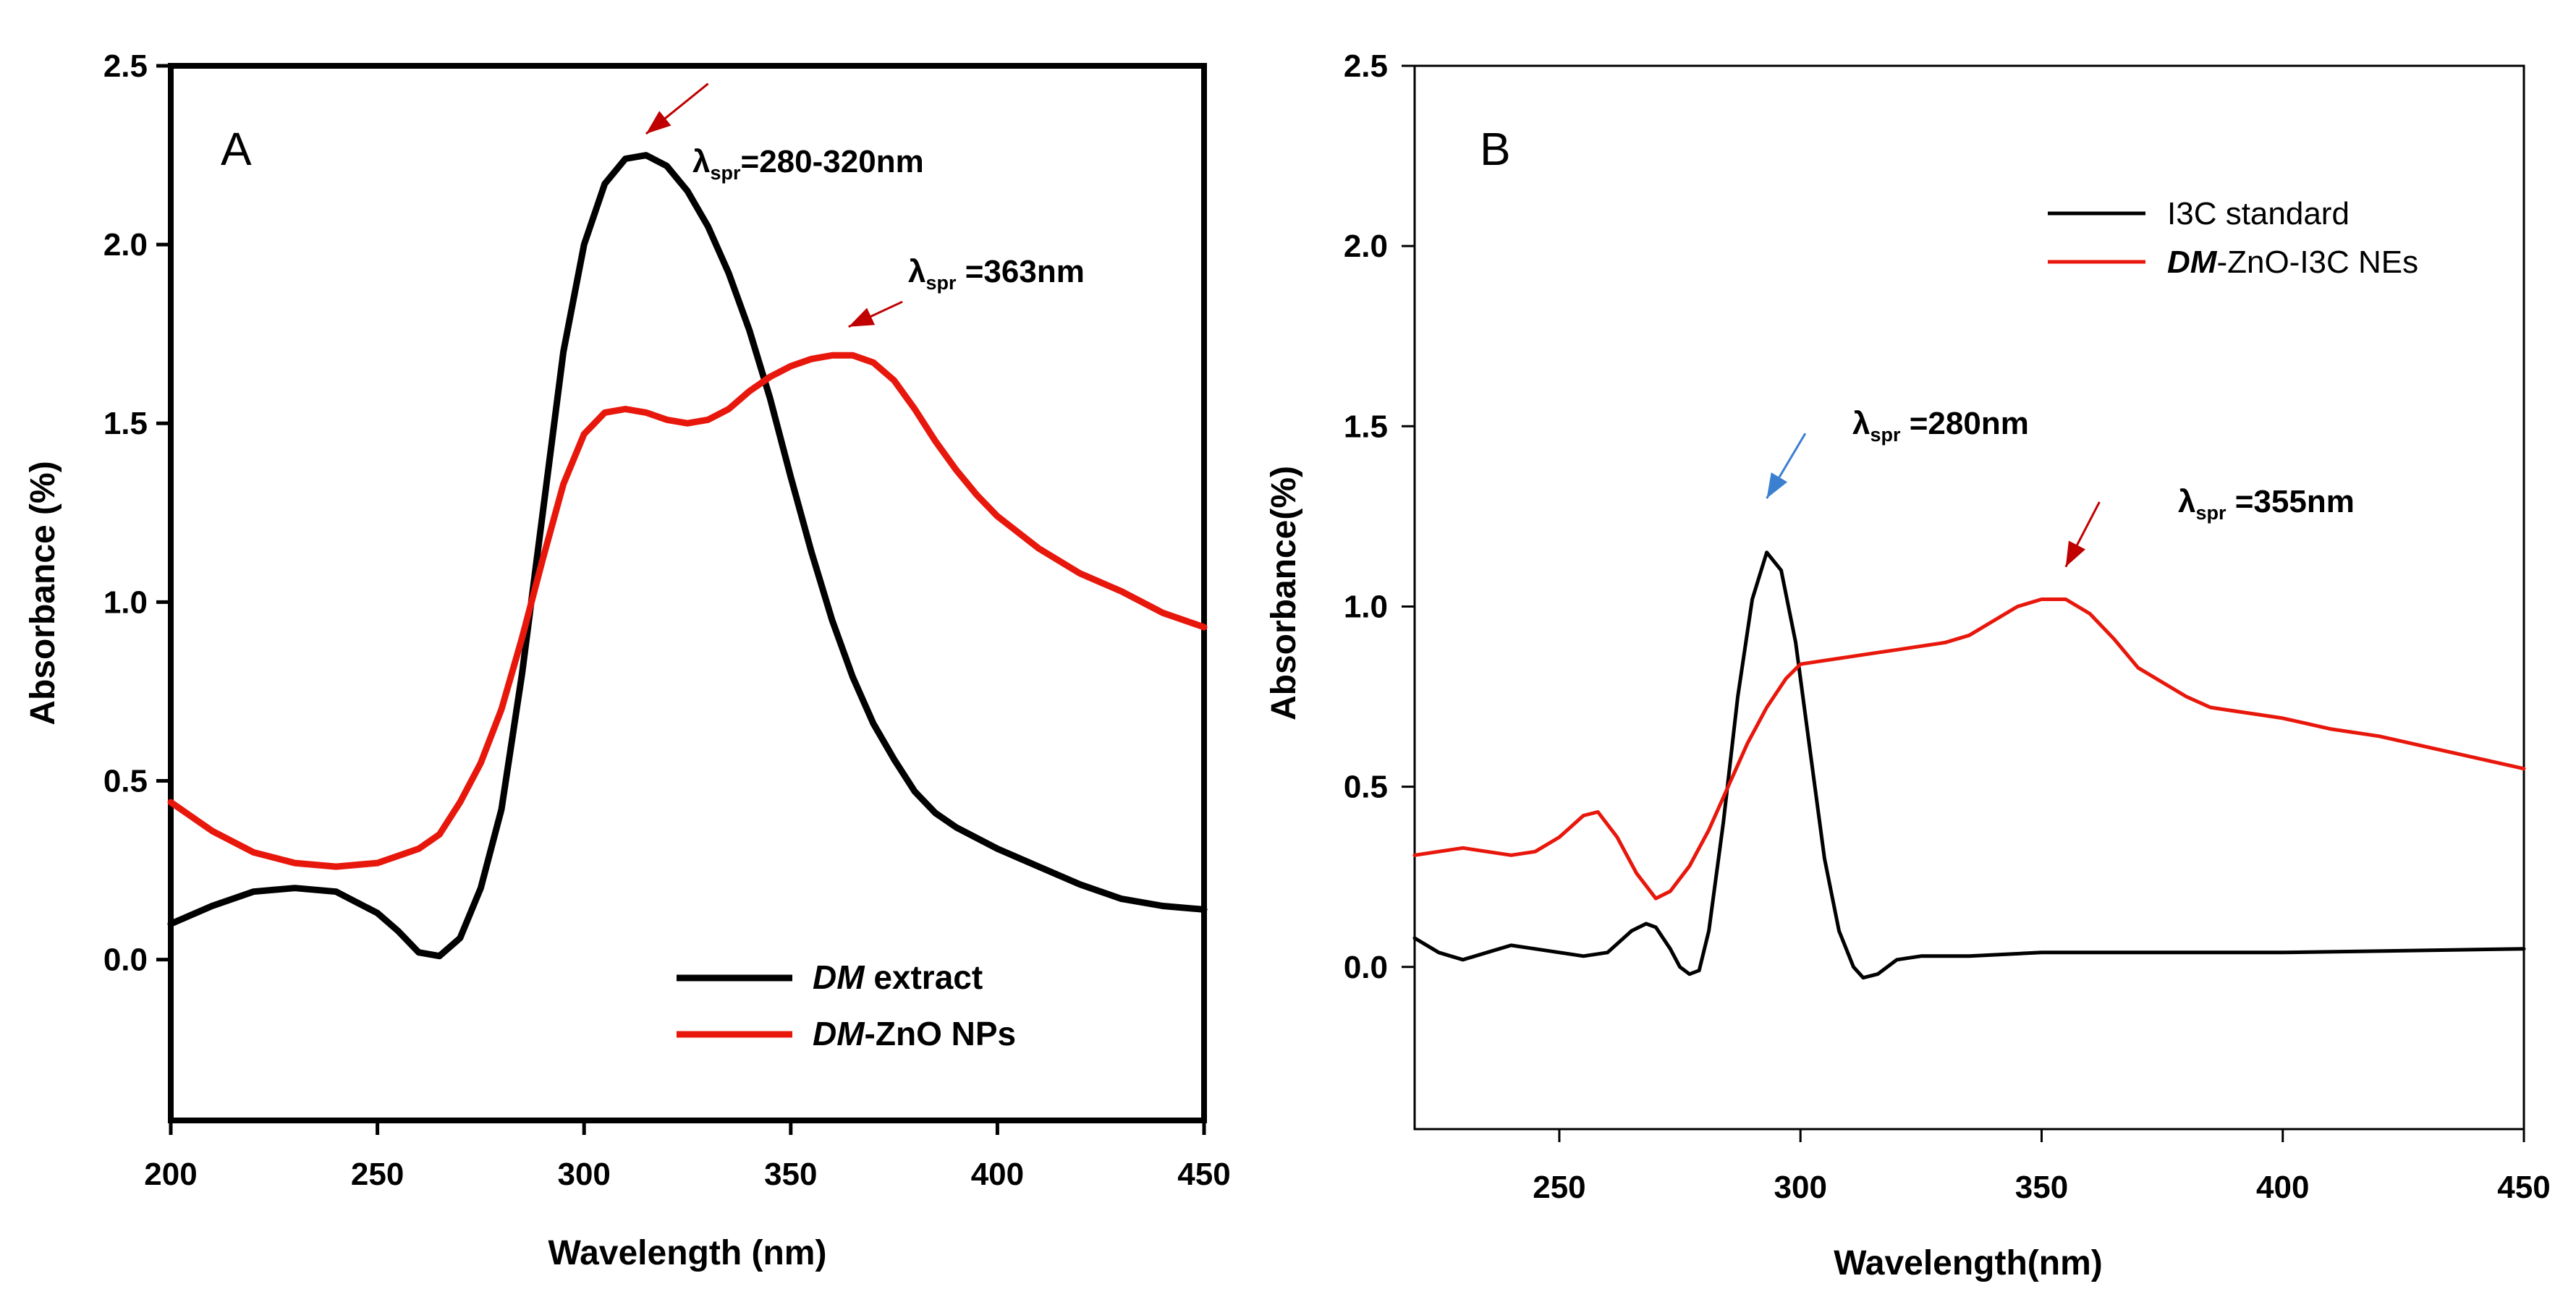 This screenshot has width=2576, height=1302. Describe the element at coordinates (997, 274) in the screenshot. I see `chart-a-annotation-label: λspr =363nm` at that location.